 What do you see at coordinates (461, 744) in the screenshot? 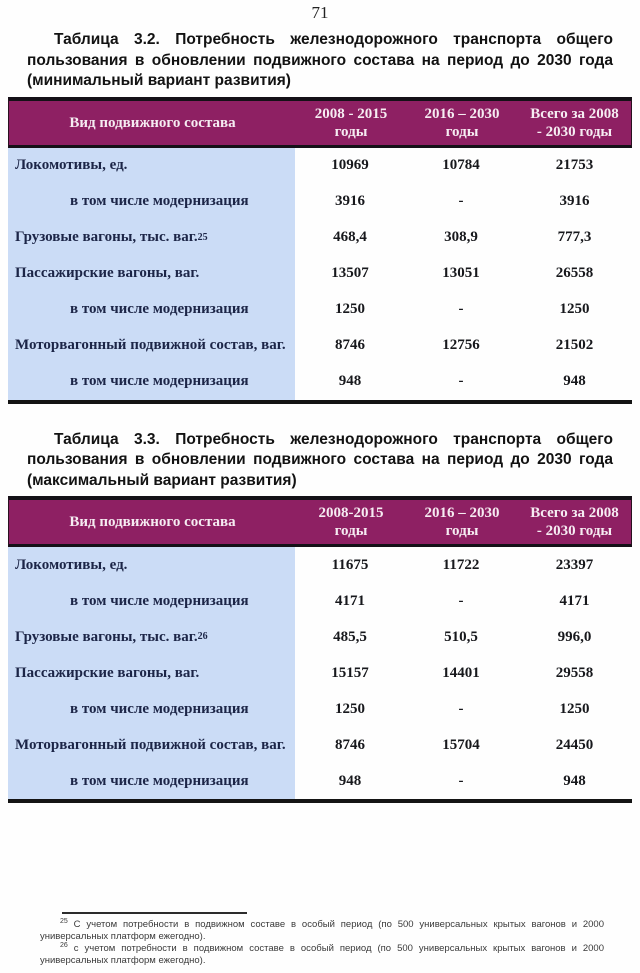
I see `value-cell: 15704` at bounding box center [461, 744].